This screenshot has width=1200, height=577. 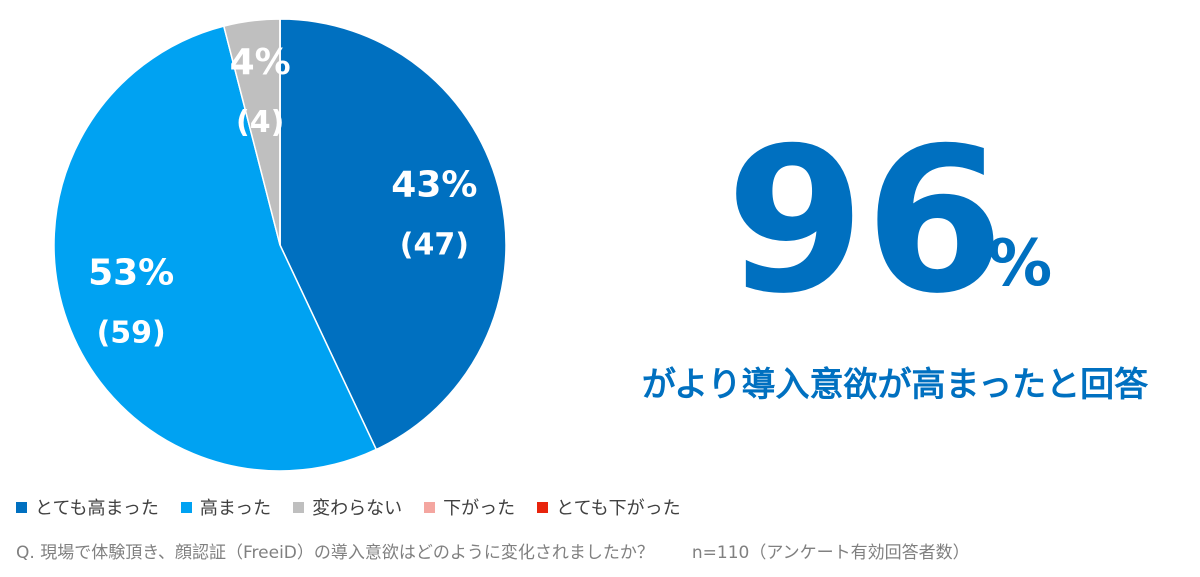 I want to click on legend-label: 下がった, so click(x=479, y=508).